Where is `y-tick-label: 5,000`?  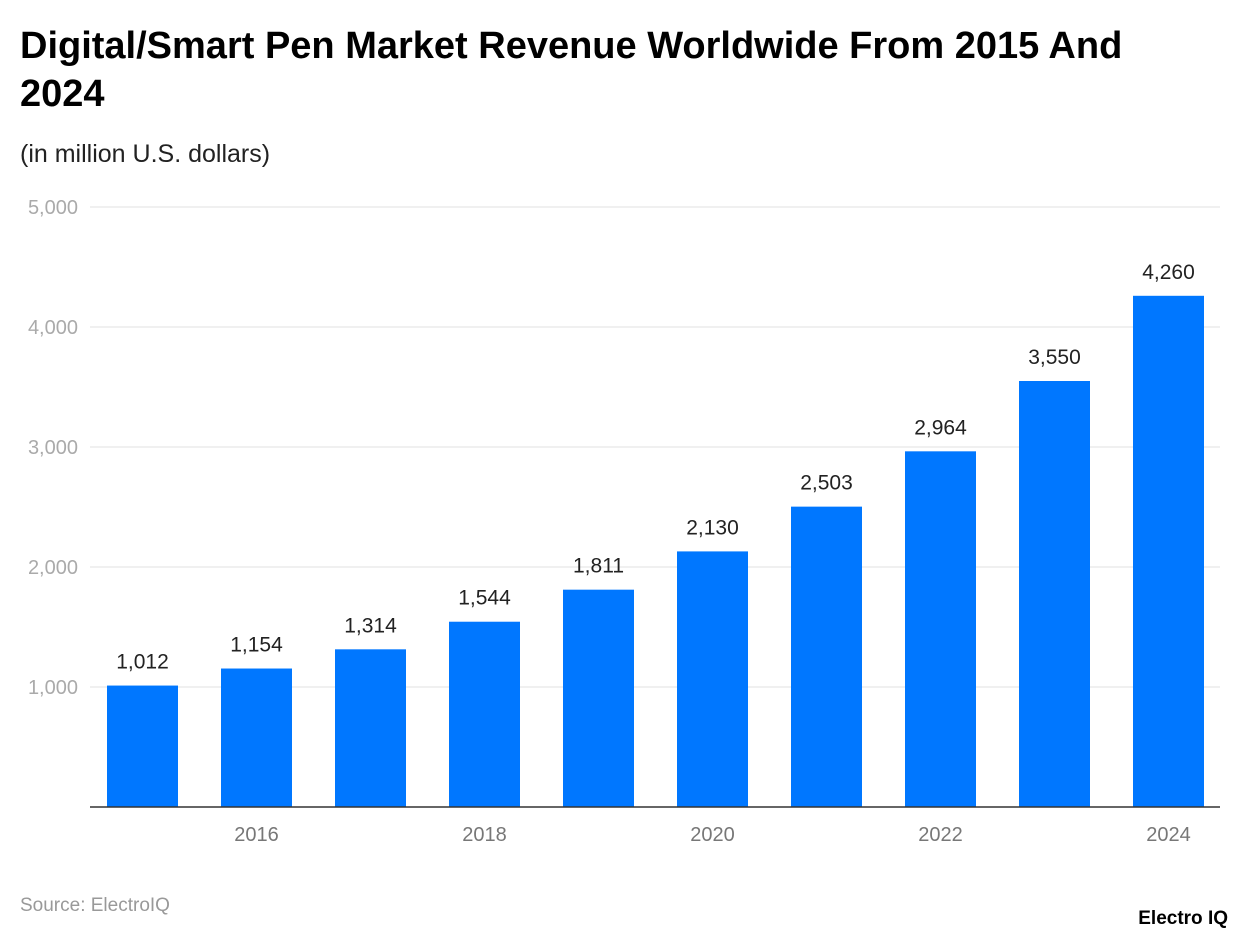 y-tick-label: 5,000 is located at coordinates (53, 208).